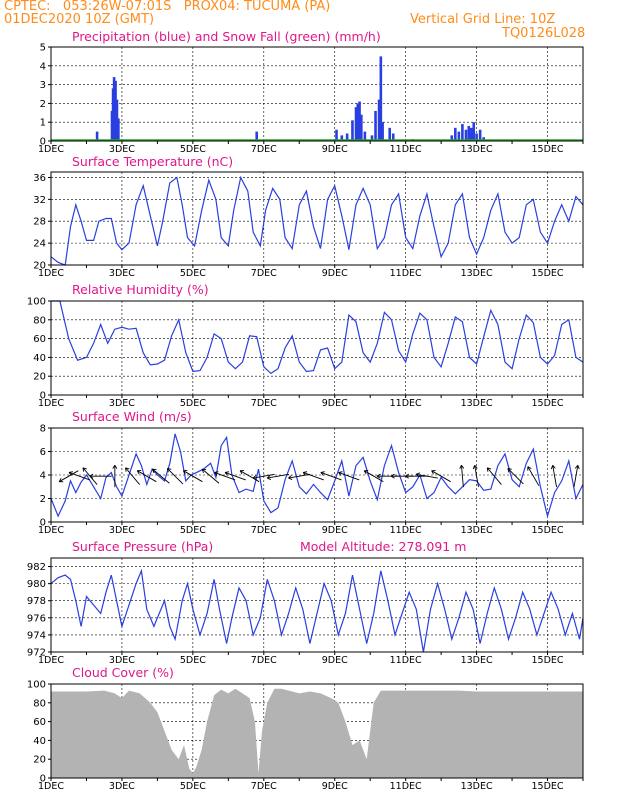 The height and width of the screenshot is (800, 618). What do you see at coordinates (39, 703) in the screenshot?
I see `y-tick-label: 80` at bounding box center [39, 703].